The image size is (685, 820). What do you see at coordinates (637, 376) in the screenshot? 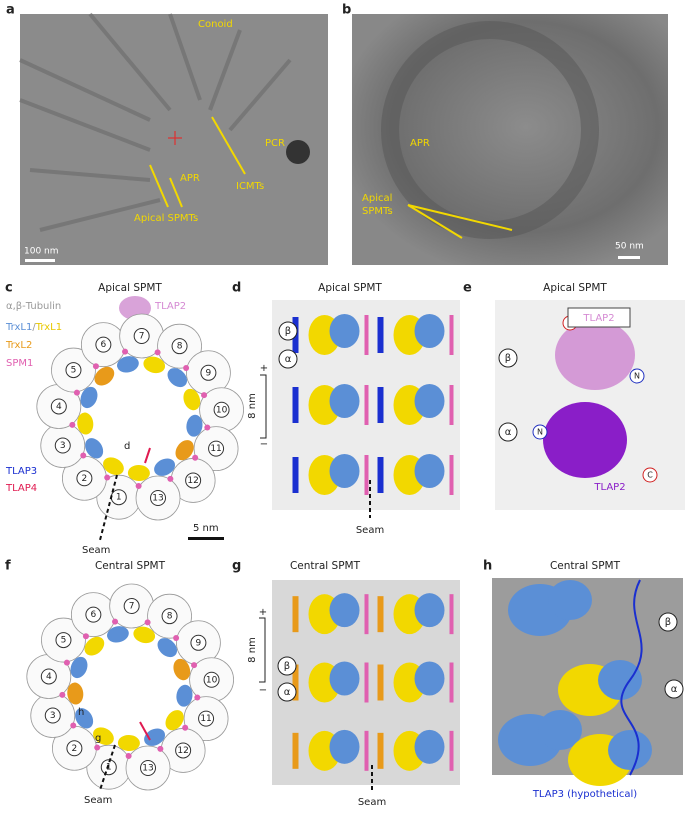
I see `badge-label: N` at bounding box center [637, 376].